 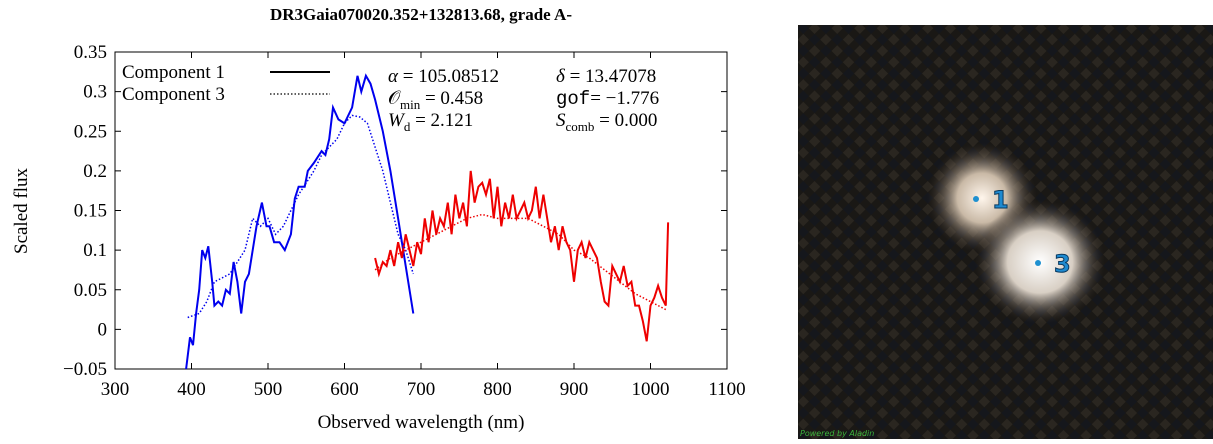 What do you see at coordinates (421, 422) in the screenshot?
I see `x-axis-label: Observed wavelength (nm)` at bounding box center [421, 422].